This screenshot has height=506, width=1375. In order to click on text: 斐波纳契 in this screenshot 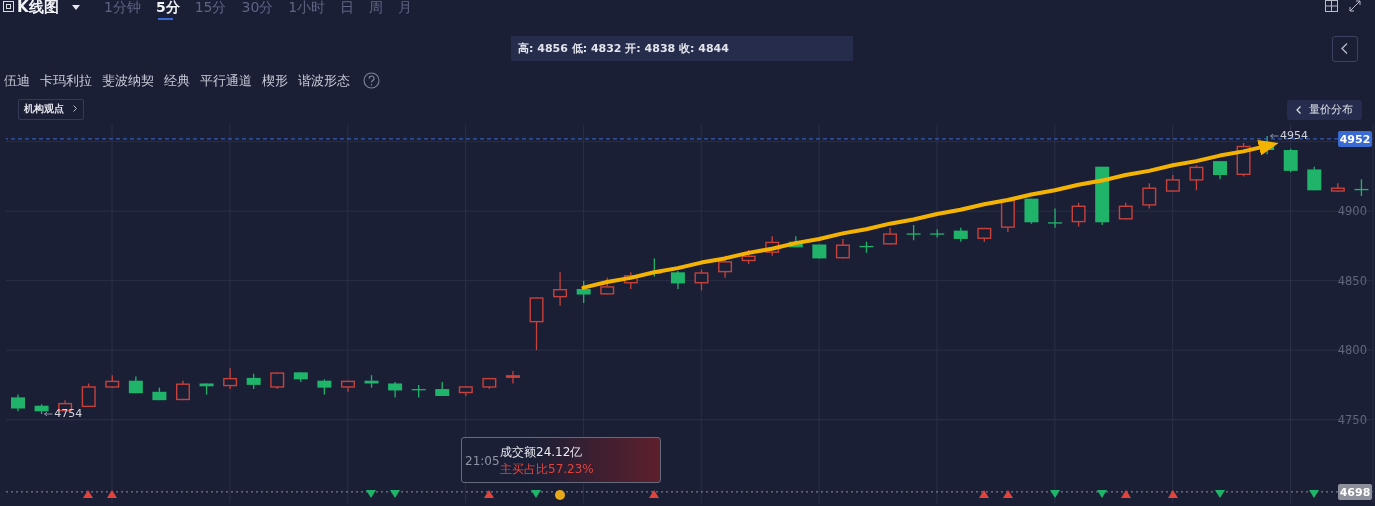, I will do `click(128, 80)`.